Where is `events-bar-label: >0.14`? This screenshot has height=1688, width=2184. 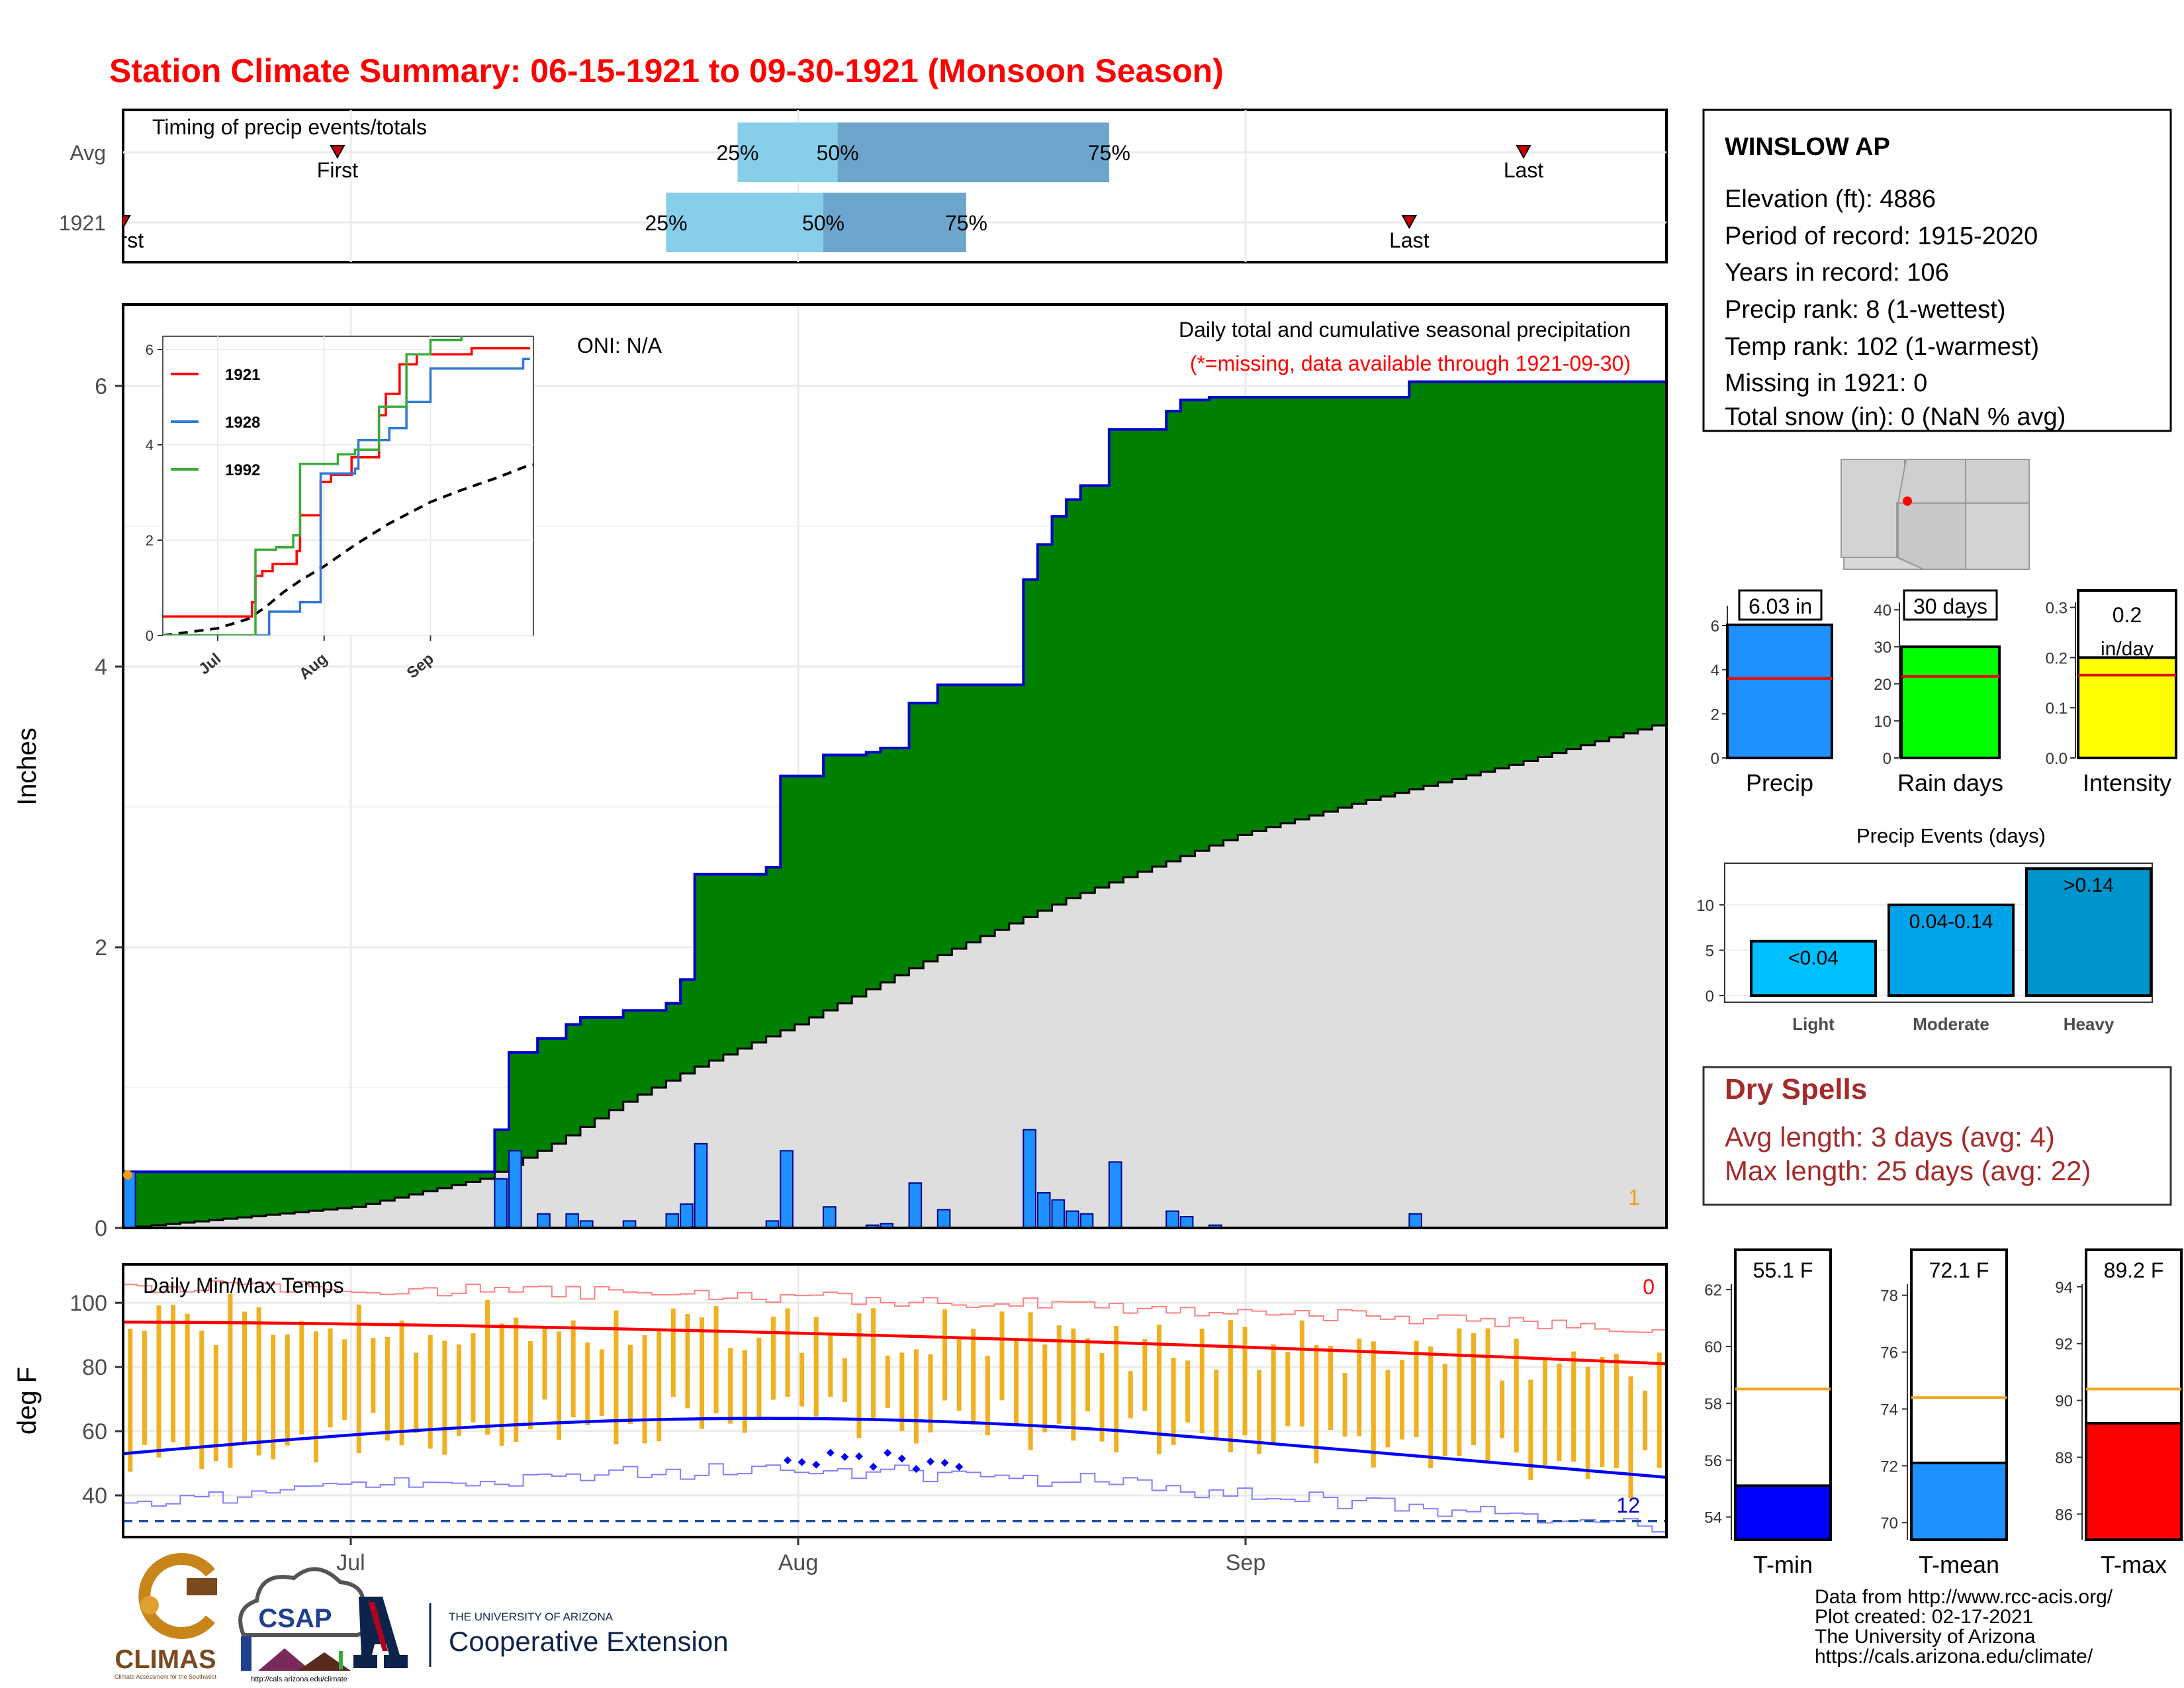 events-bar-label: >0.14 is located at coordinates (2089, 885).